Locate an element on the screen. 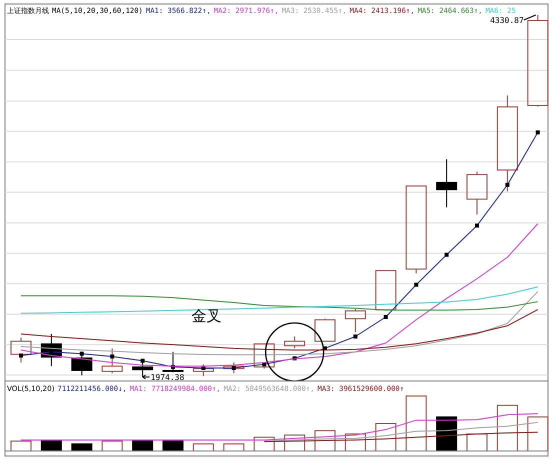 The height and width of the screenshot is (472, 553). annotation: 1974.38 is located at coordinates (167, 377).